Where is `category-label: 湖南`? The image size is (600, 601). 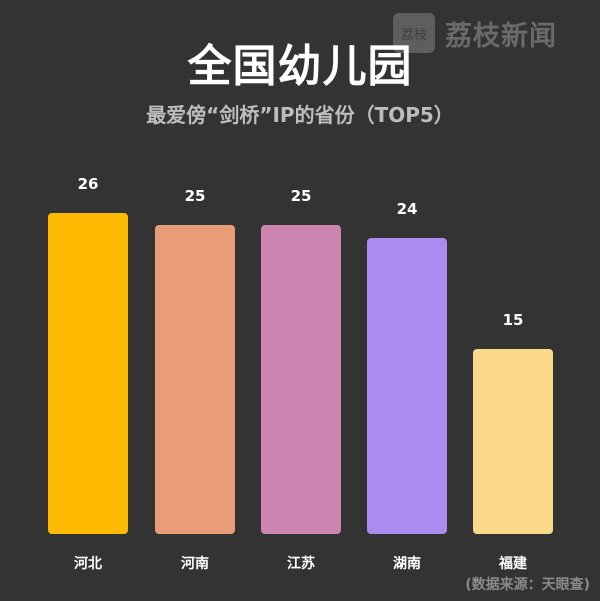
category-label: 湖南 is located at coordinates (407, 564).